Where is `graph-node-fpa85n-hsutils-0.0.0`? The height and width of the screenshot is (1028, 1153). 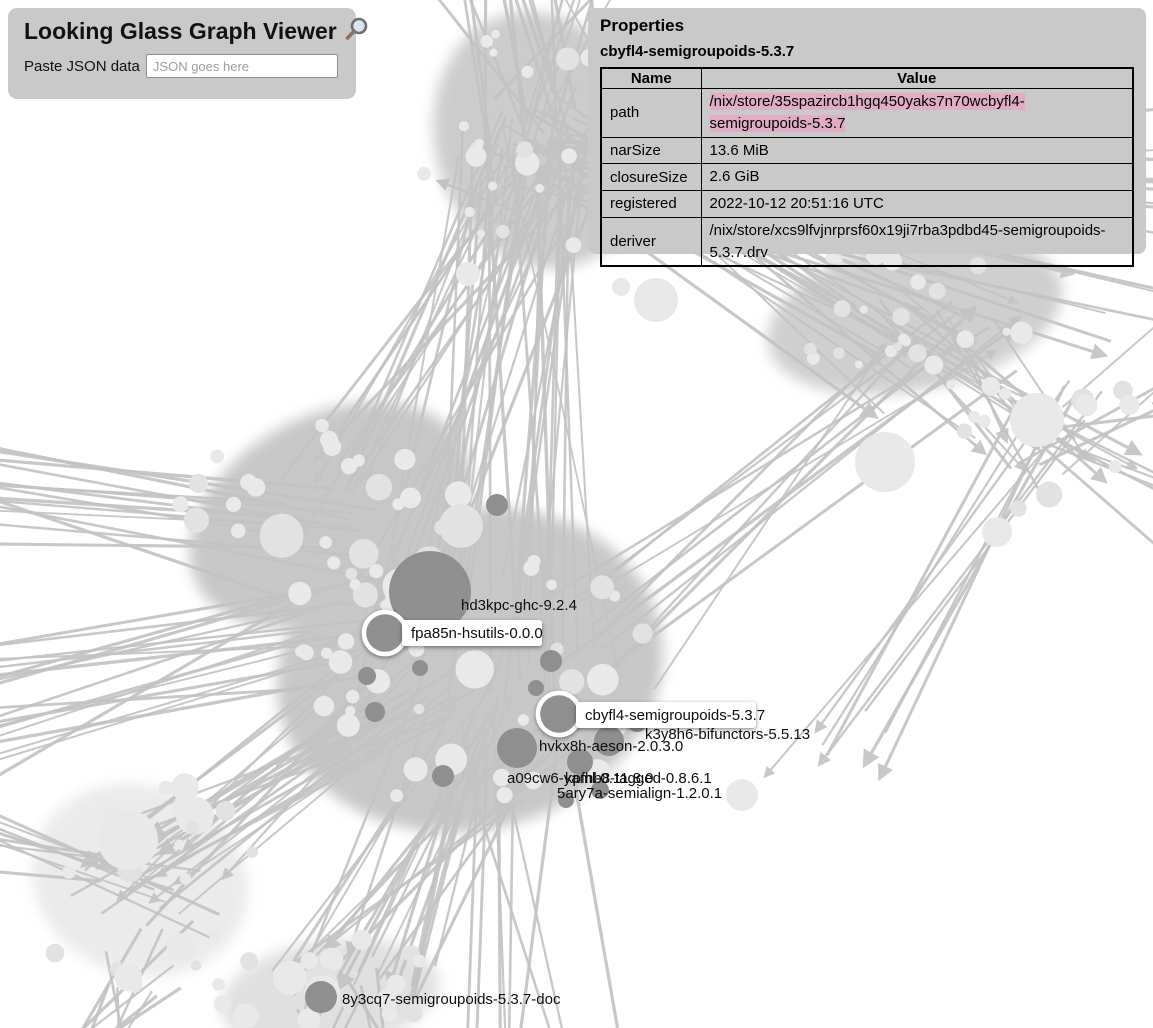 graph-node-fpa85n-hsutils-0.0.0 is located at coordinates (385, 633).